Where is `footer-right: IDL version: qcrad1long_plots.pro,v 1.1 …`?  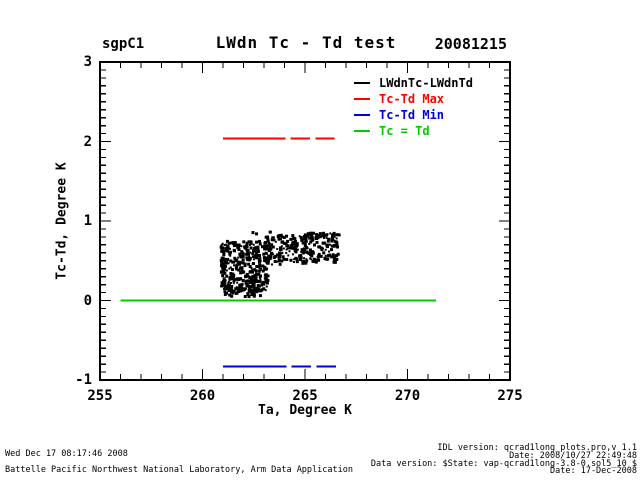
footer-right: IDL version: qcrad1long_plots.pro,v 1.1 … is located at coordinates (504, 459).